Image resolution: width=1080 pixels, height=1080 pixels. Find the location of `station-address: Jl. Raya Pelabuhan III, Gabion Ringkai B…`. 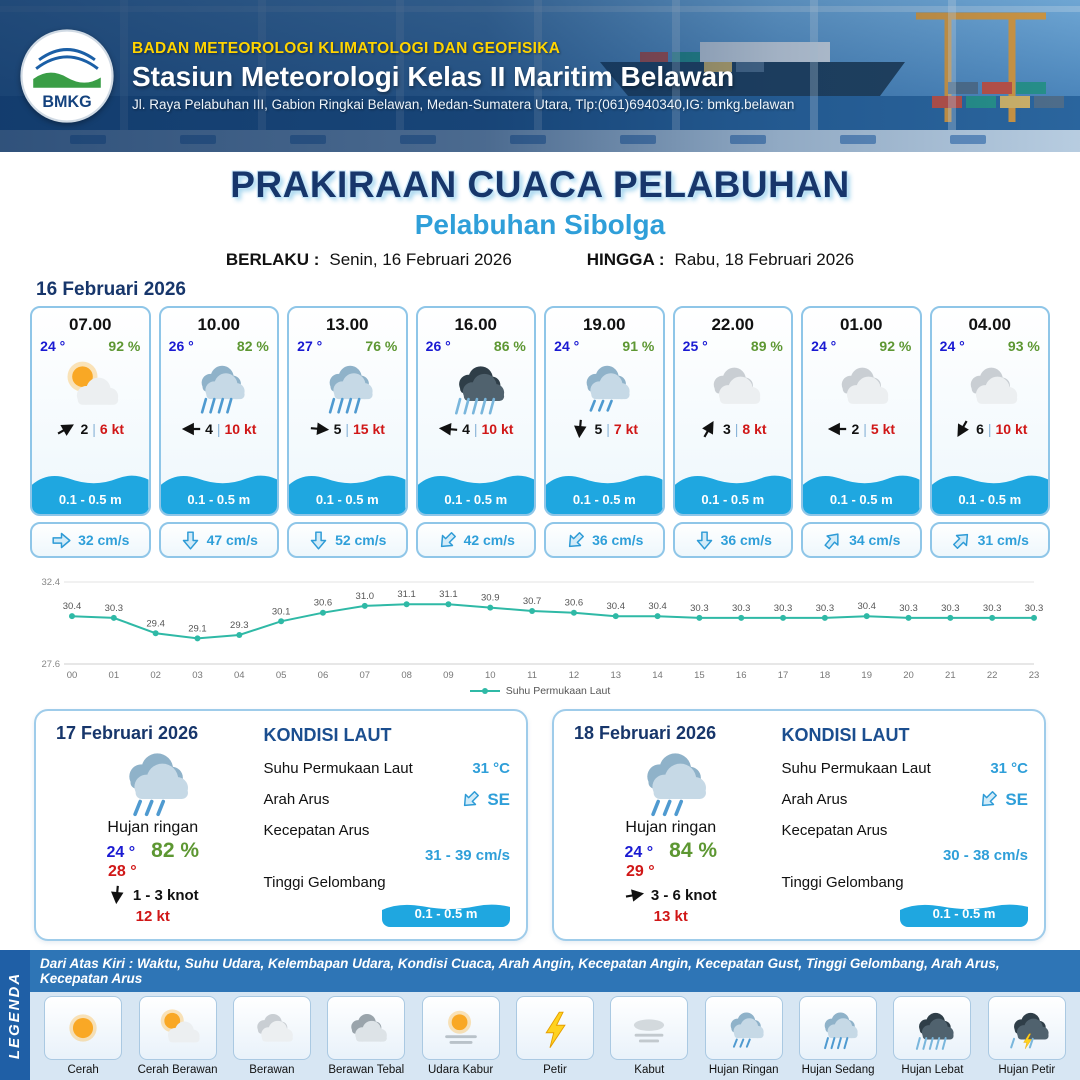

station-address: Jl. Raya Pelabuhan III, Gabion Ringkai B… is located at coordinates (463, 104).